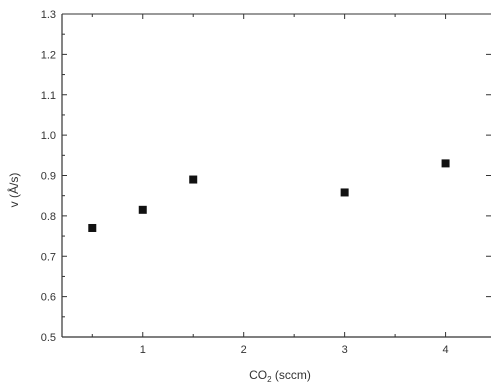 This screenshot has height=385, width=491. What do you see at coordinates (48, 177) in the screenshot?
I see `y-tick-label: 0.9` at bounding box center [48, 177].